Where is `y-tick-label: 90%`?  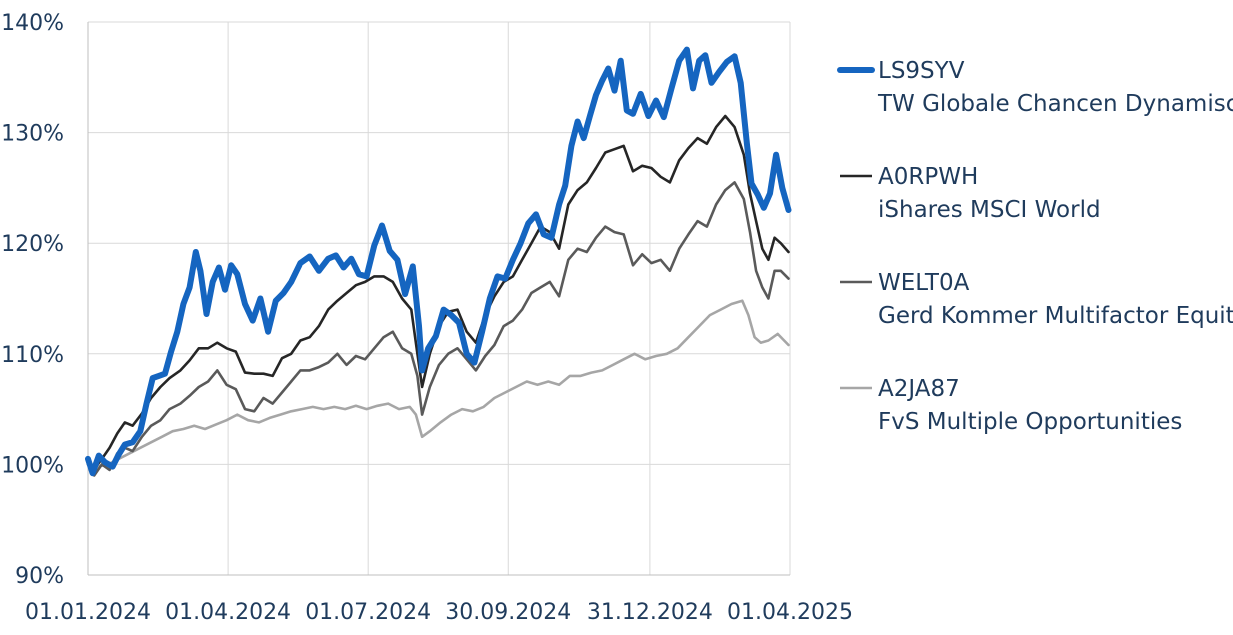 y-tick-label: 90% is located at coordinates (39, 576).